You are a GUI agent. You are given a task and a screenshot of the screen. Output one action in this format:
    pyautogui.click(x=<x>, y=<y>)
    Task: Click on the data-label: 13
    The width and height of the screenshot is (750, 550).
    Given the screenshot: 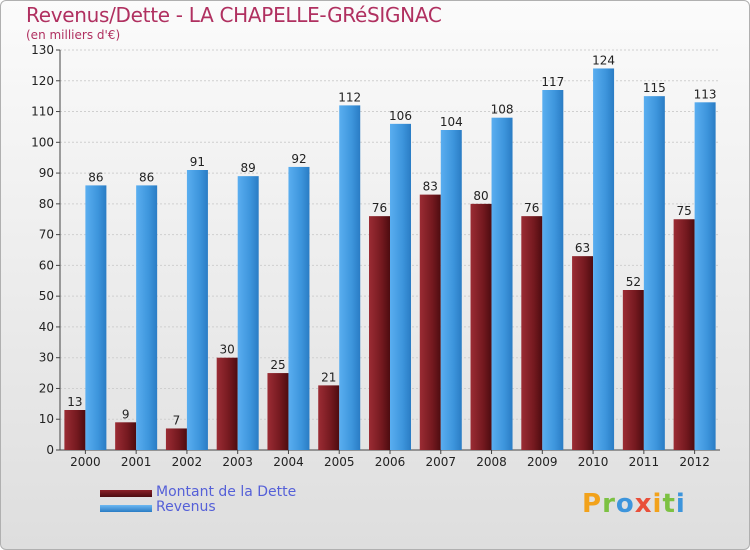 What is the action you would take?
    pyautogui.click(x=74, y=402)
    